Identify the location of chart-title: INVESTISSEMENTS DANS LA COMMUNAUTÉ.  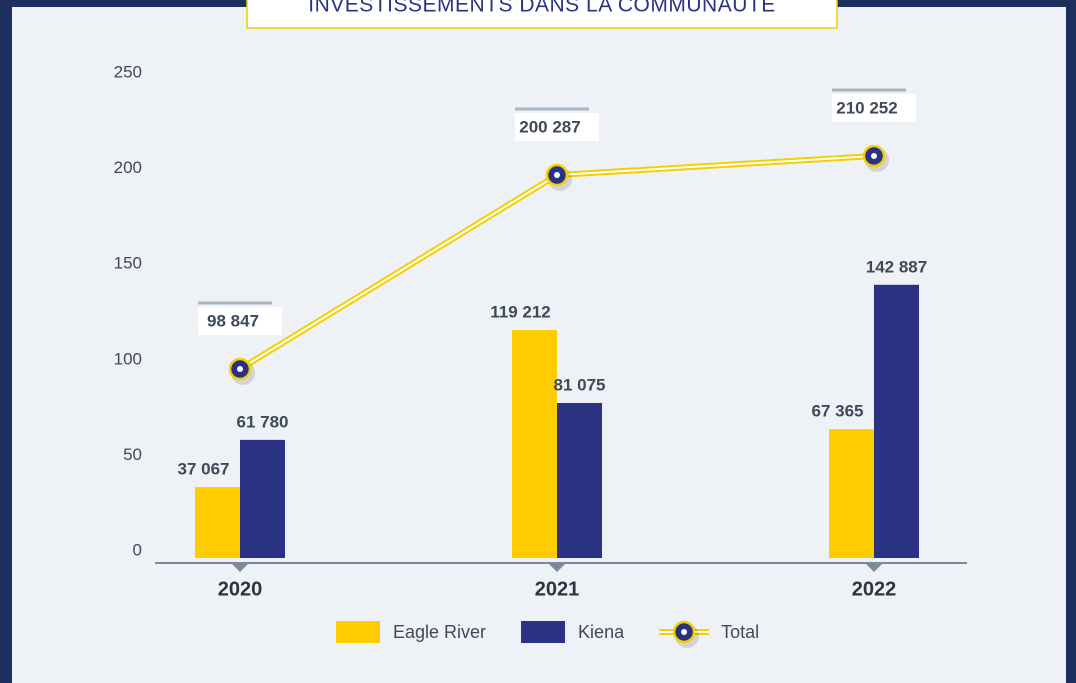
(541, 8).